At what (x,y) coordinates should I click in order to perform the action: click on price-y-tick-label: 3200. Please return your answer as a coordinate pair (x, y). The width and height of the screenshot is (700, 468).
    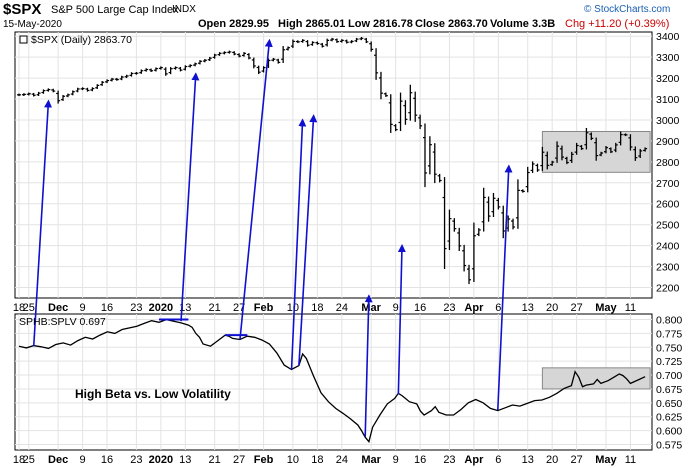
    Looking at the image, I should click on (668, 79).